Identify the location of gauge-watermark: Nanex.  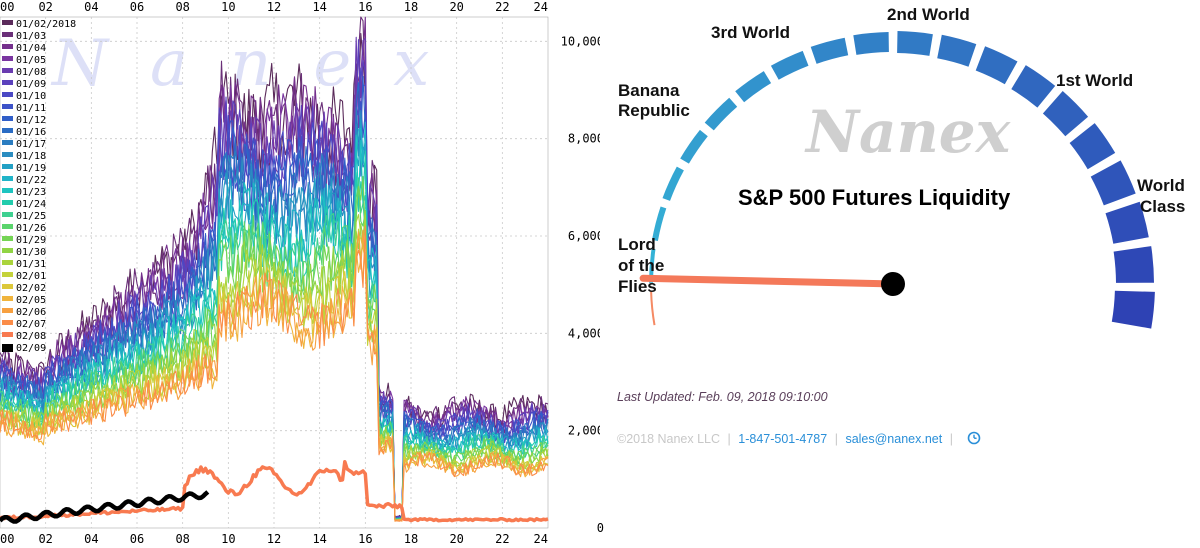
(908, 132).